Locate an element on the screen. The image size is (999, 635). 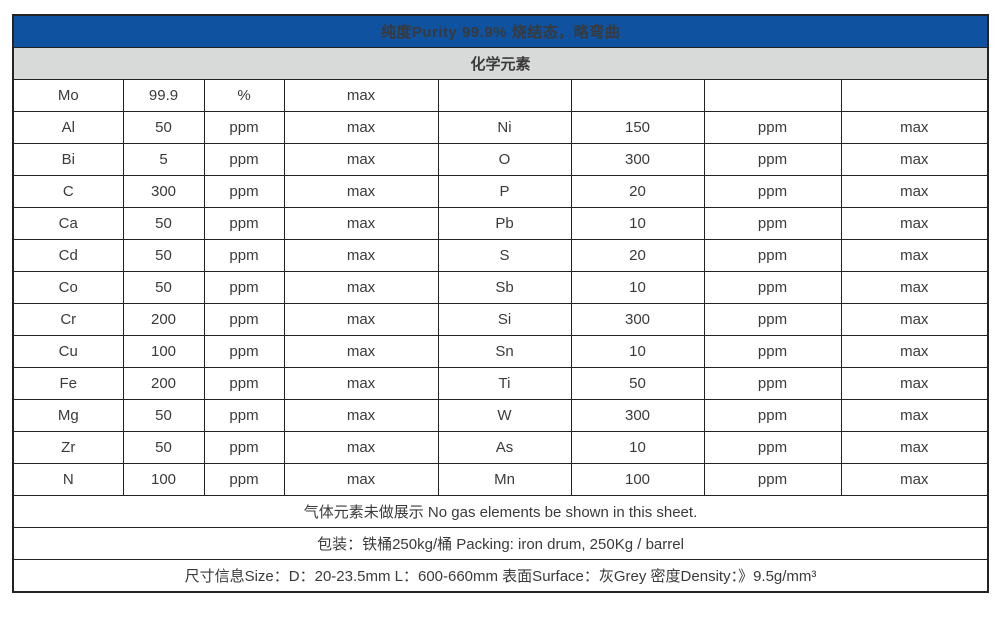
table-row: Bi 5 ppm max O 300 ppm max is located at coordinates (500, 159).